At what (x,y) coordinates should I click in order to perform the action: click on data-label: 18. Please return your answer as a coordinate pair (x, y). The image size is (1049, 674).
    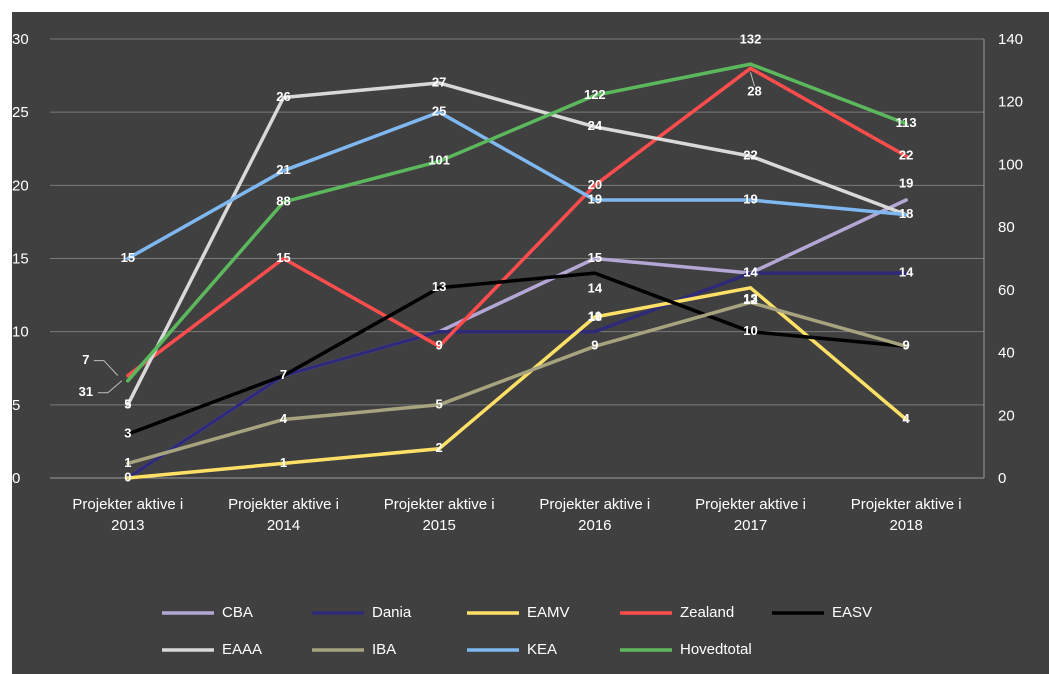
    Looking at the image, I should click on (906, 213).